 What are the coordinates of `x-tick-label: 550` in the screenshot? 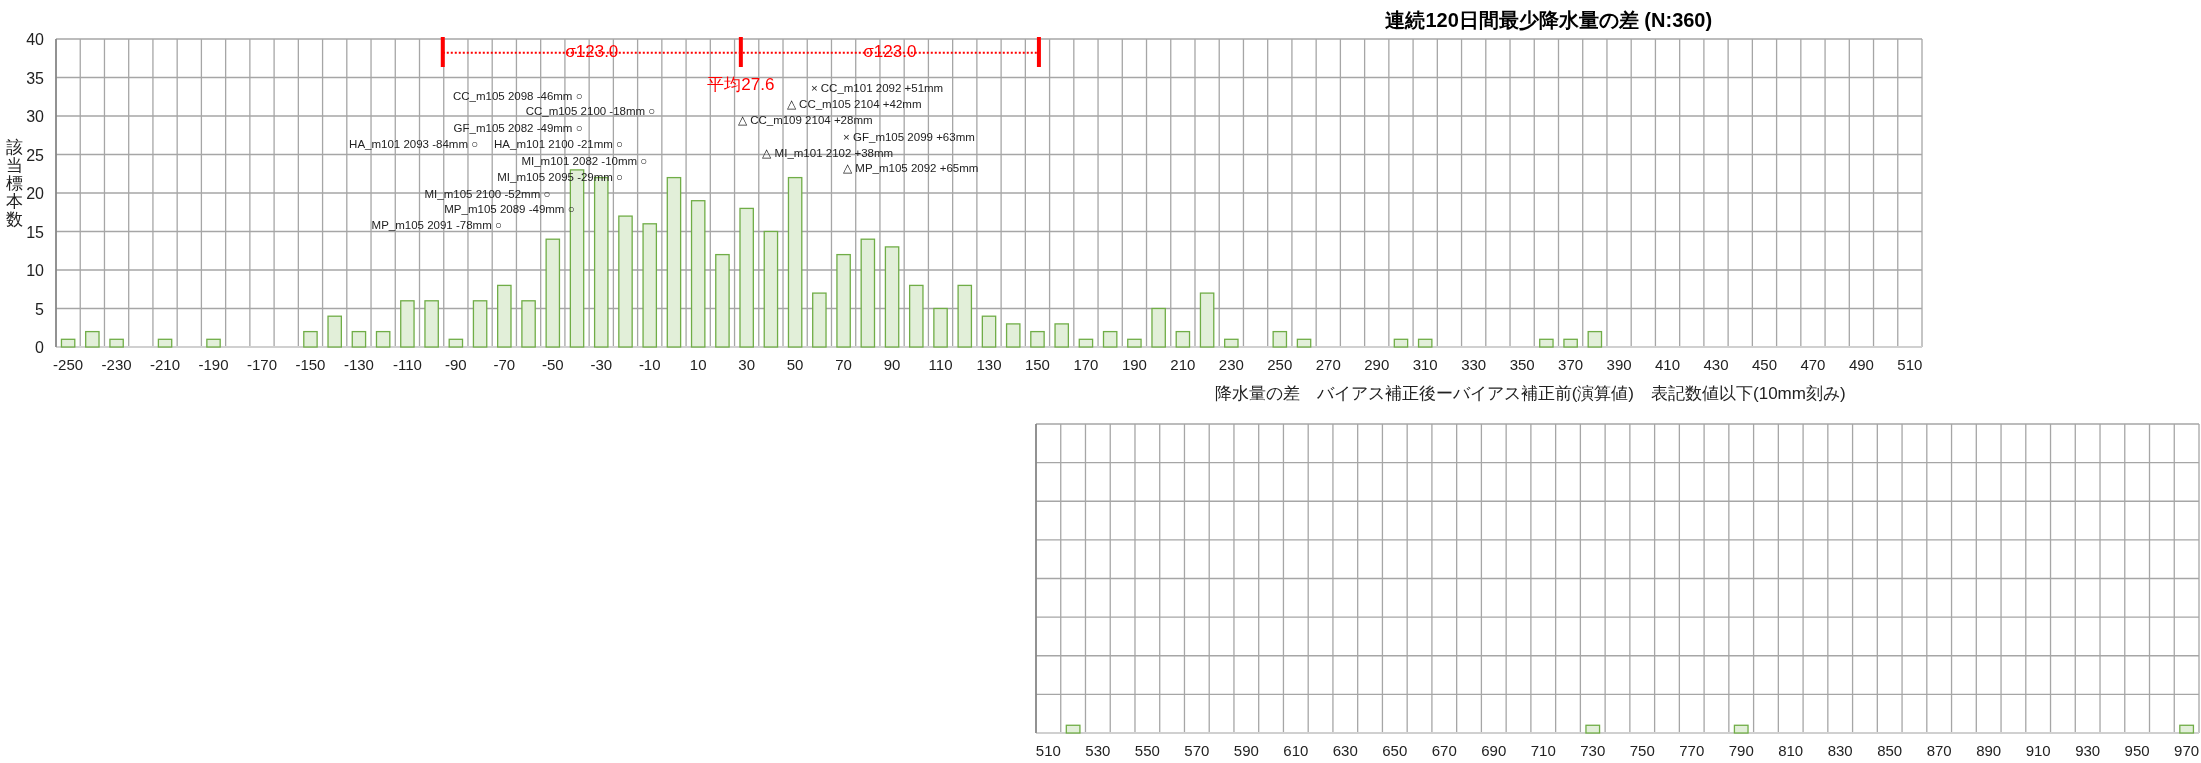 It's located at (1147, 750).